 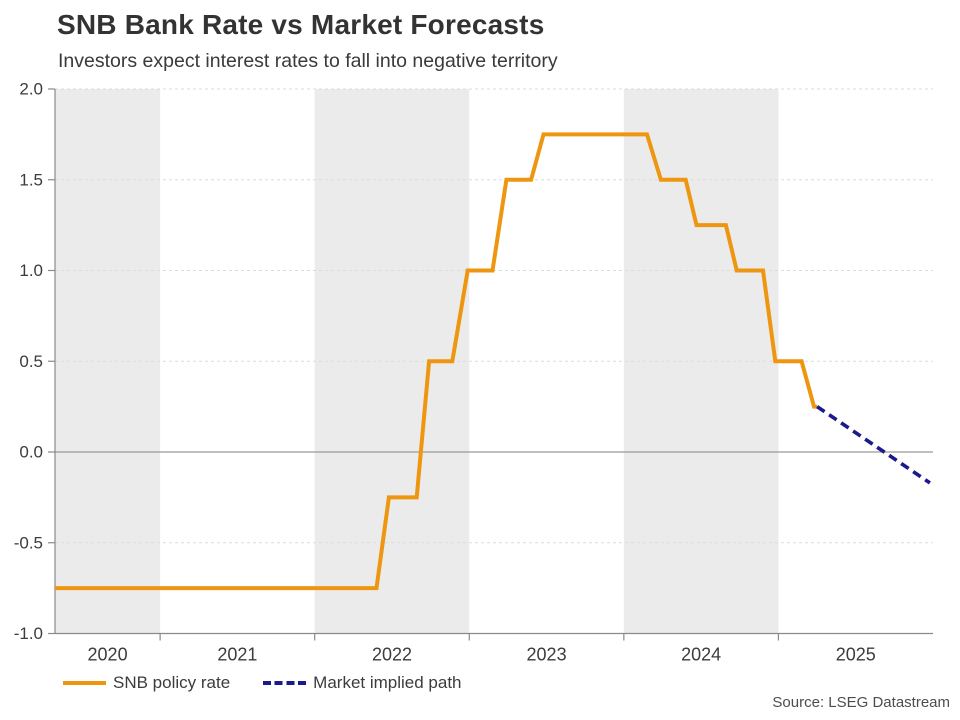 What do you see at coordinates (701, 655) in the screenshot?
I see `x-tick-label: 2024` at bounding box center [701, 655].